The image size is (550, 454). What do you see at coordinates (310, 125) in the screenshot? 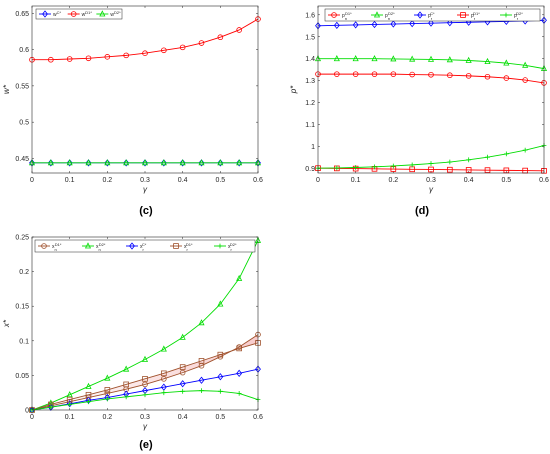
I see `y-tick-label: 1.1` at bounding box center [310, 125].